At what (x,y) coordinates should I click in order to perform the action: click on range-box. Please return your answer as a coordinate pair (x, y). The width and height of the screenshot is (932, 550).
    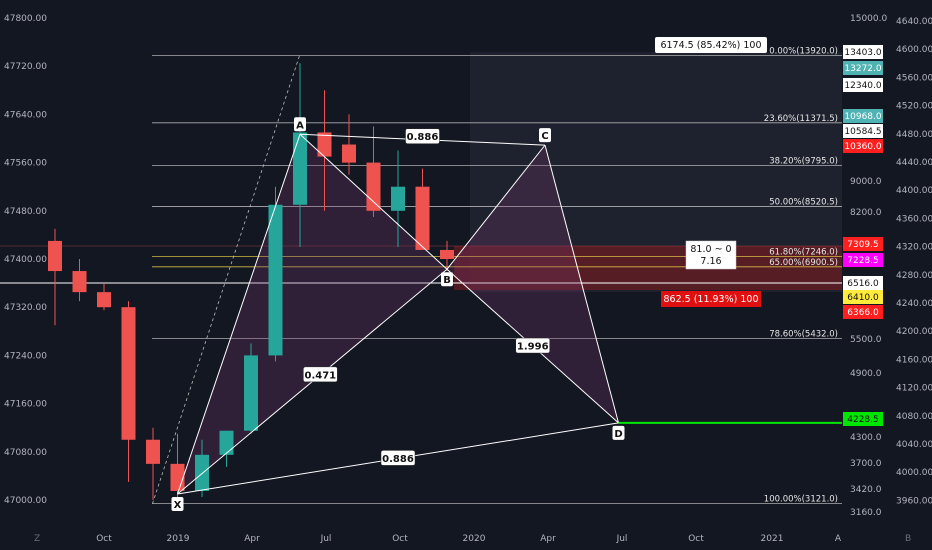
    Looking at the image, I should click on (711, 255).